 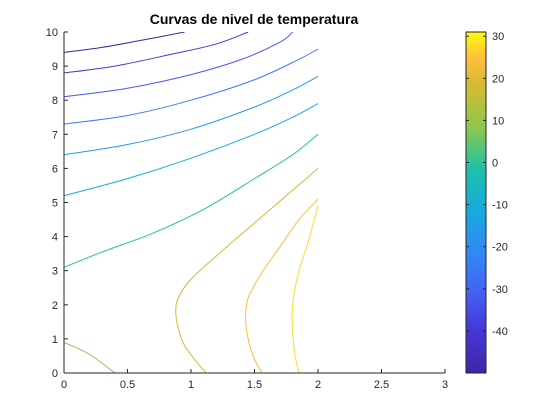 I want to click on y-tick-label: 0, so click(x=55, y=374).